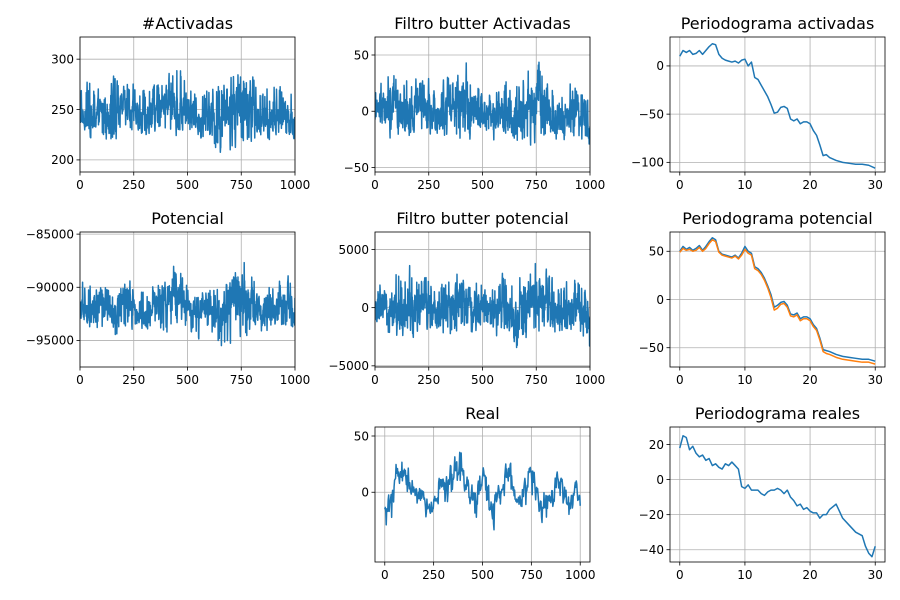 This screenshot has width=900, height=600. What do you see at coordinates (777, 413) in the screenshot?
I see `chart-title: Periodograma reales` at bounding box center [777, 413].